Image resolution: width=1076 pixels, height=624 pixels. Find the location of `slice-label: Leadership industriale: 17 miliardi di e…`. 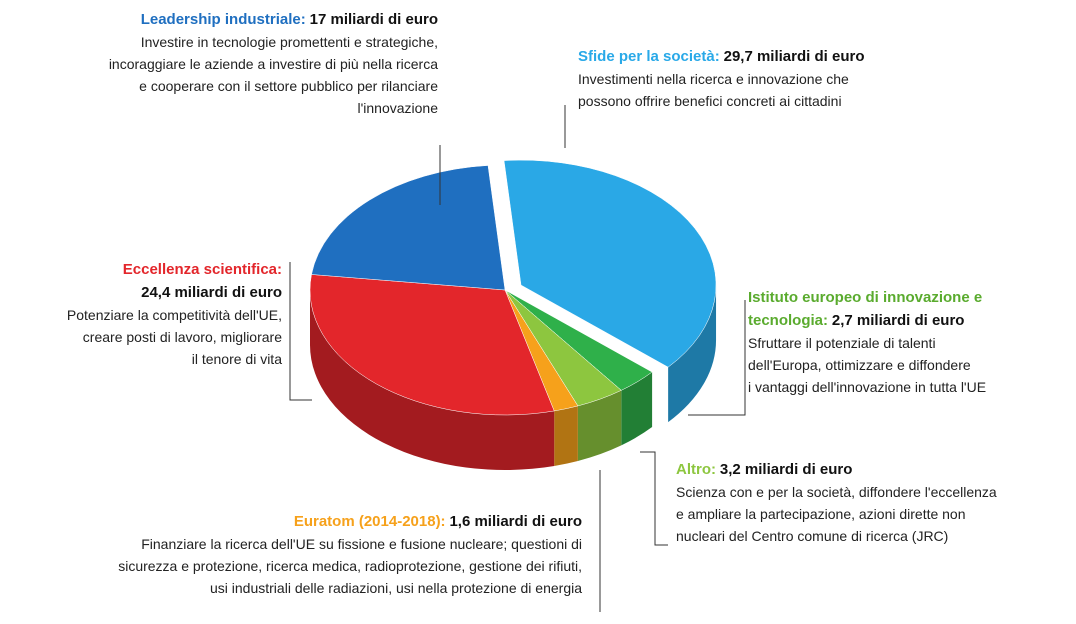

slice-label: Leadership industriale: 17 miliardi di e… is located at coordinates (219, 63).